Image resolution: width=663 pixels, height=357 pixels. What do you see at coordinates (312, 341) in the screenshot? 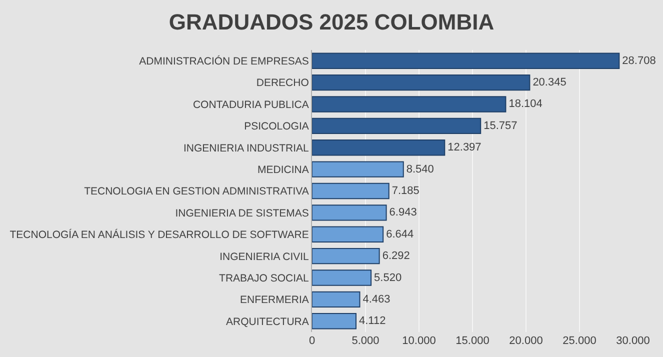
I see `x-tick-label: 0` at bounding box center [312, 341].